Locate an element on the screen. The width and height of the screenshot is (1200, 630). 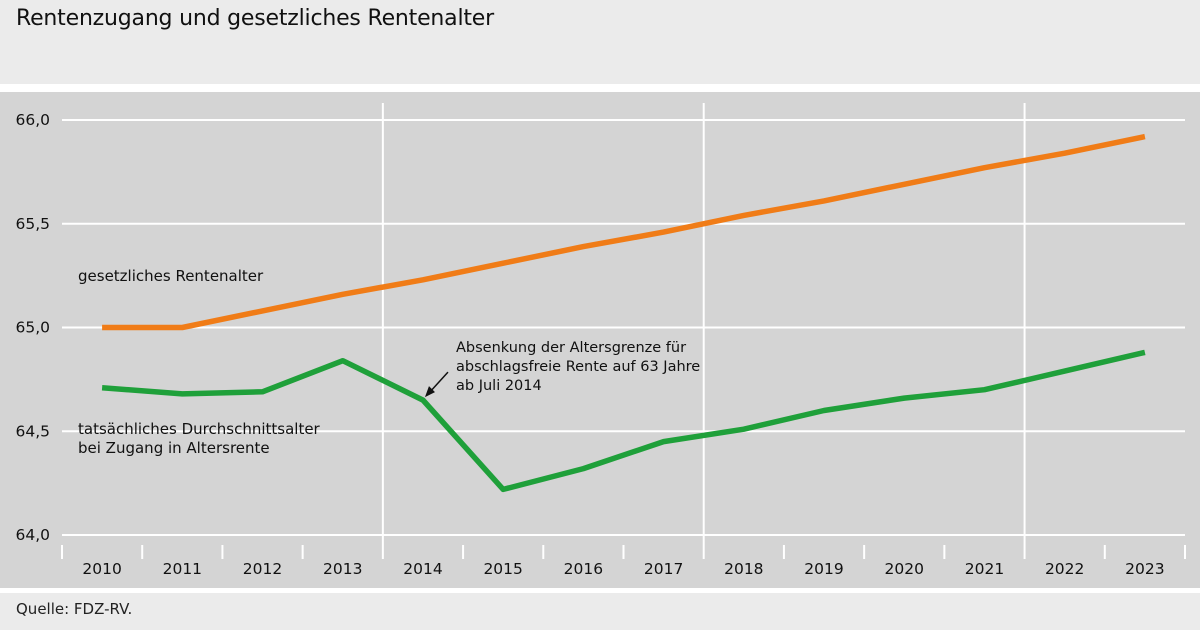
series-label-0: gesetzliches Rentenalter is located at coordinates (171, 276).